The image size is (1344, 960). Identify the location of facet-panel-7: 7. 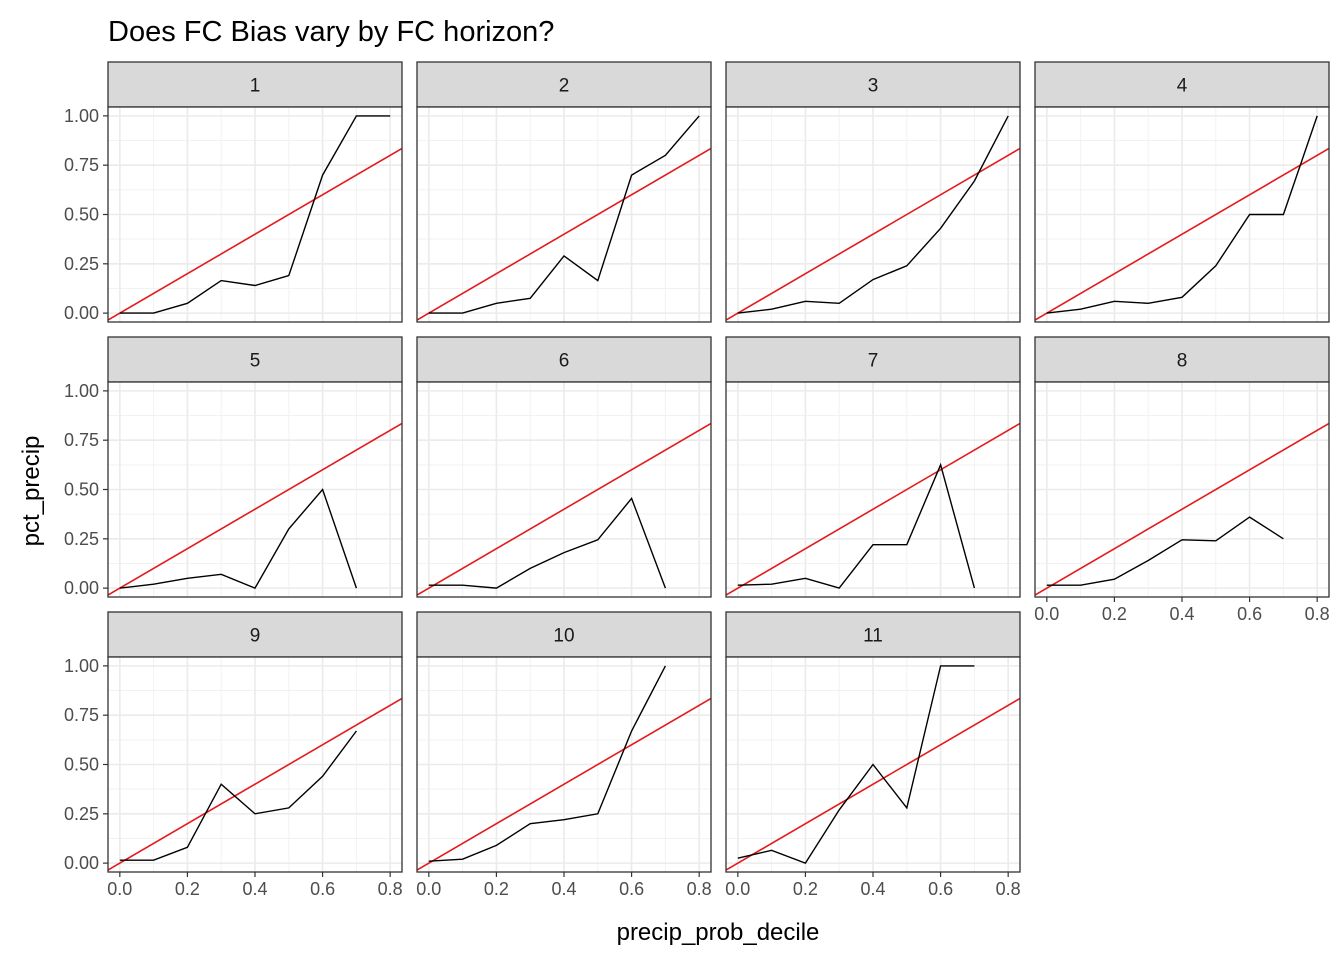
(873, 467).